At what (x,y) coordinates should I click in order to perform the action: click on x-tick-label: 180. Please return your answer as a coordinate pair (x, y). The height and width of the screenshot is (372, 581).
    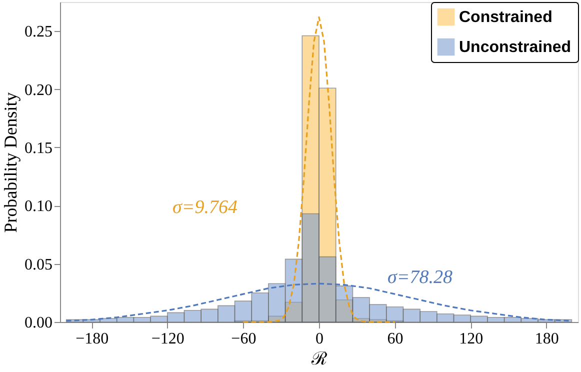
    Looking at the image, I should click on (546, 339).